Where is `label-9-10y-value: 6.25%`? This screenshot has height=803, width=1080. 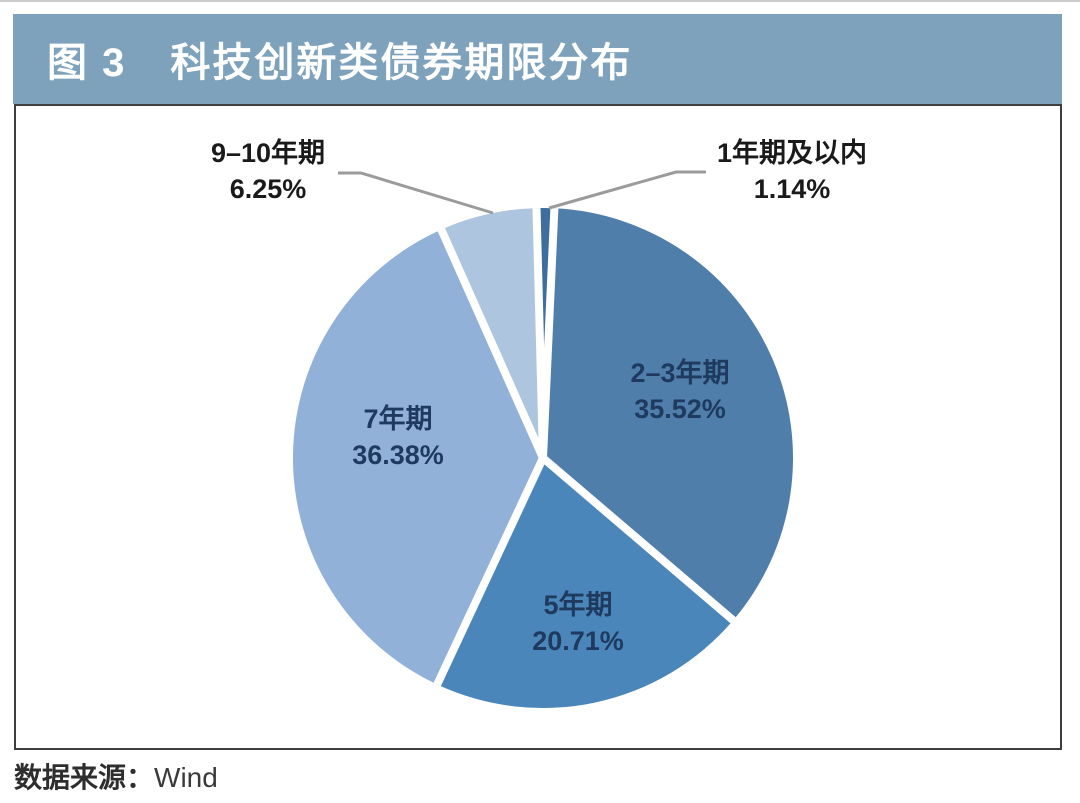
label-9-10y-value: 6.25% is located at coordinates (268, 188).